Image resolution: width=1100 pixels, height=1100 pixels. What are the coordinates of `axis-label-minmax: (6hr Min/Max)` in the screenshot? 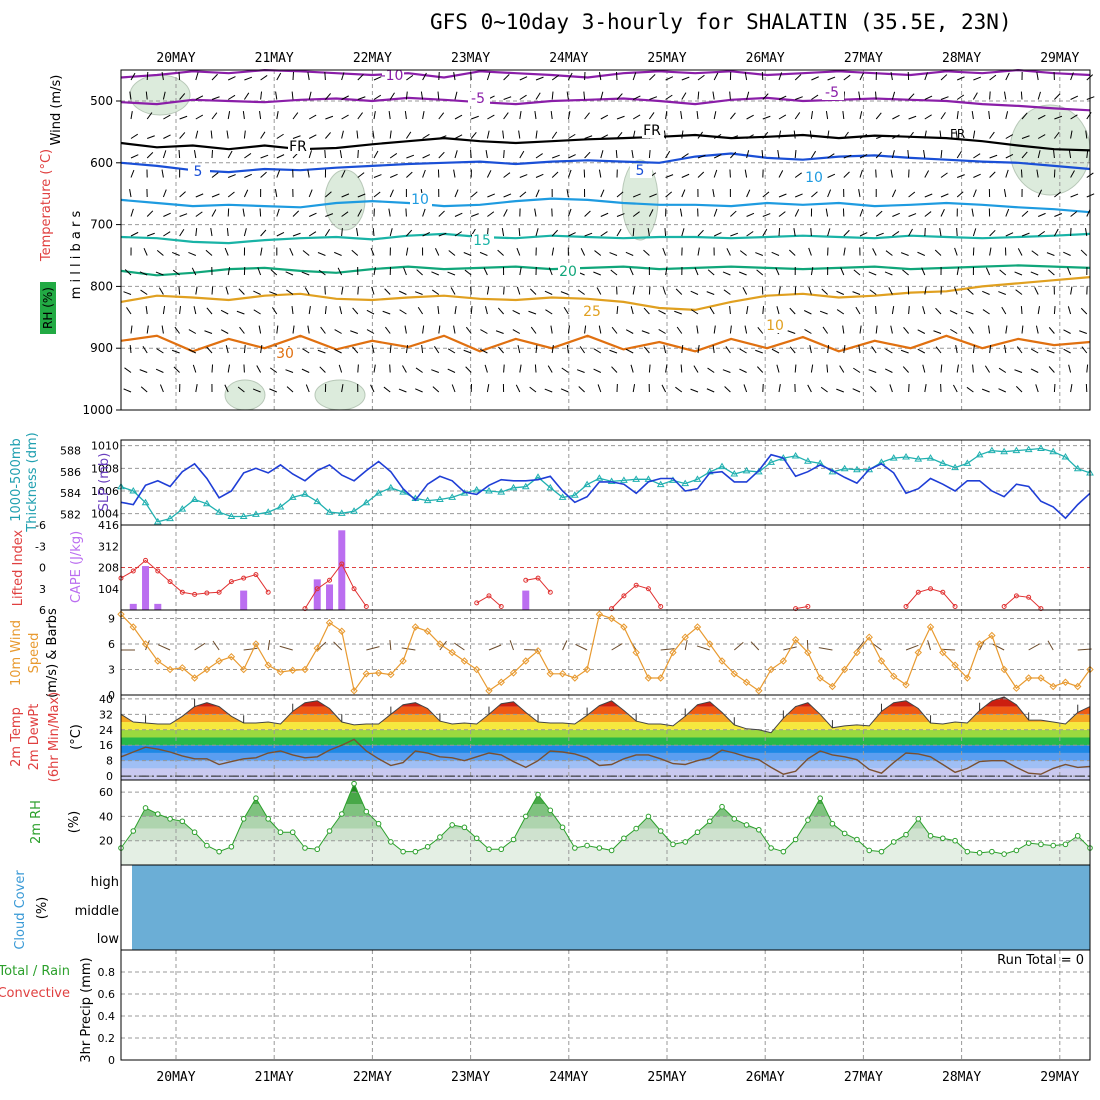 It's located at (54, 737).